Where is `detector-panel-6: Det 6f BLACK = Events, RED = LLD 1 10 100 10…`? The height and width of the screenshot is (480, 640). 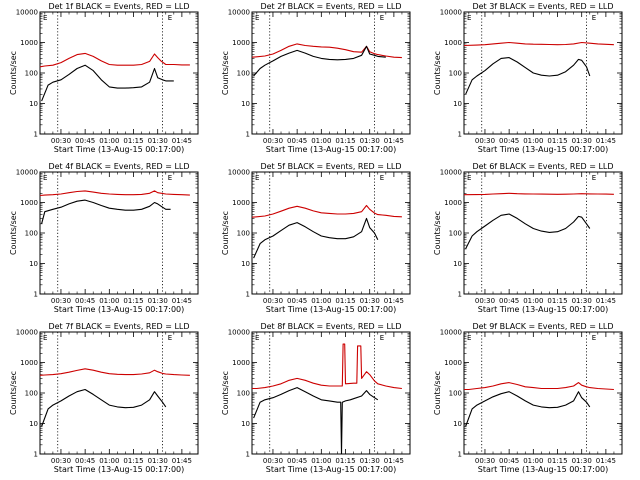 detector-panel-6: Det 6f BLACK = Events, RED = LLD 1 10 100 10… is located at coordinates (528, 238).